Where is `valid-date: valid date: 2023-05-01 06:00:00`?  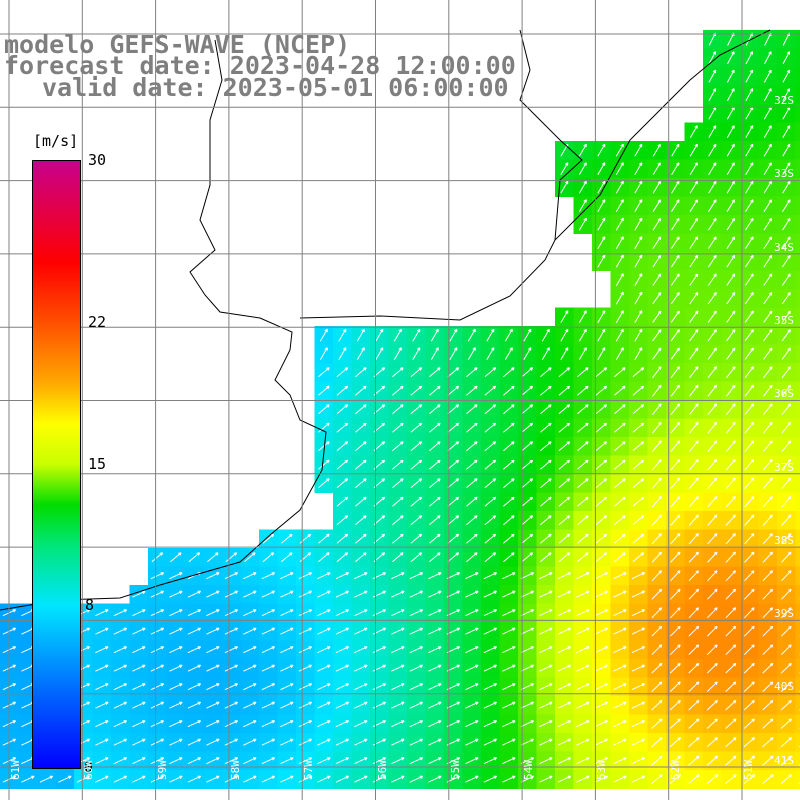 valid-date: valid date: 2023-05-01 06:00:00 is located at coordinates (275, 87).